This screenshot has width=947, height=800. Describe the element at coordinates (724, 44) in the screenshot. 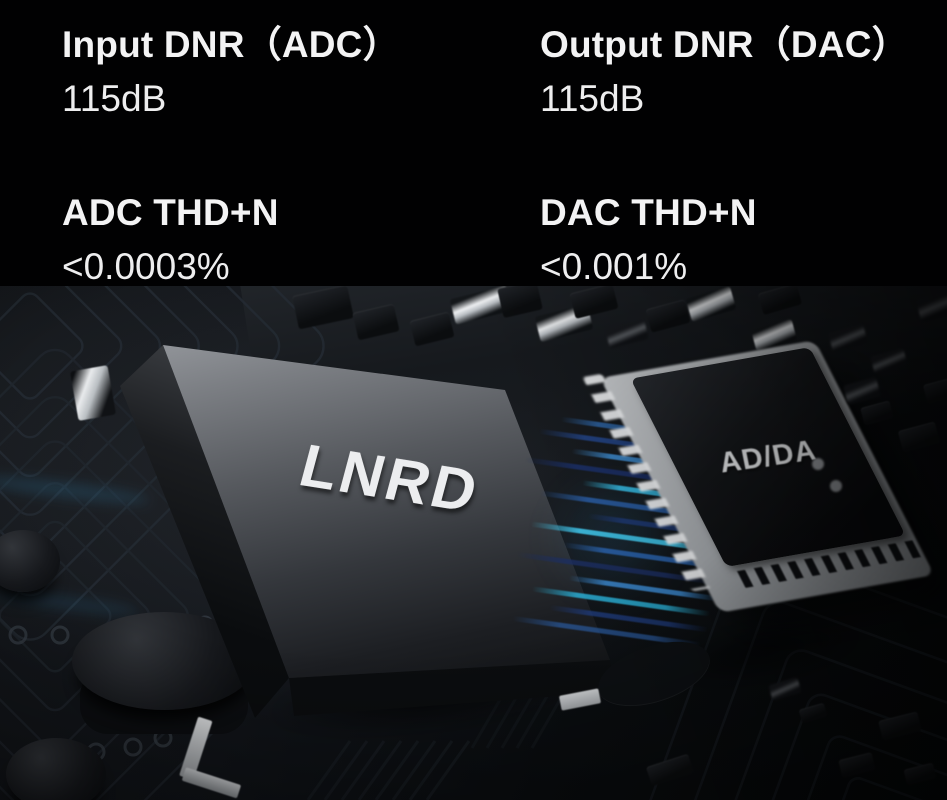

I see `spec-label-output-dnr: Output DNR（DAC）` at that location.